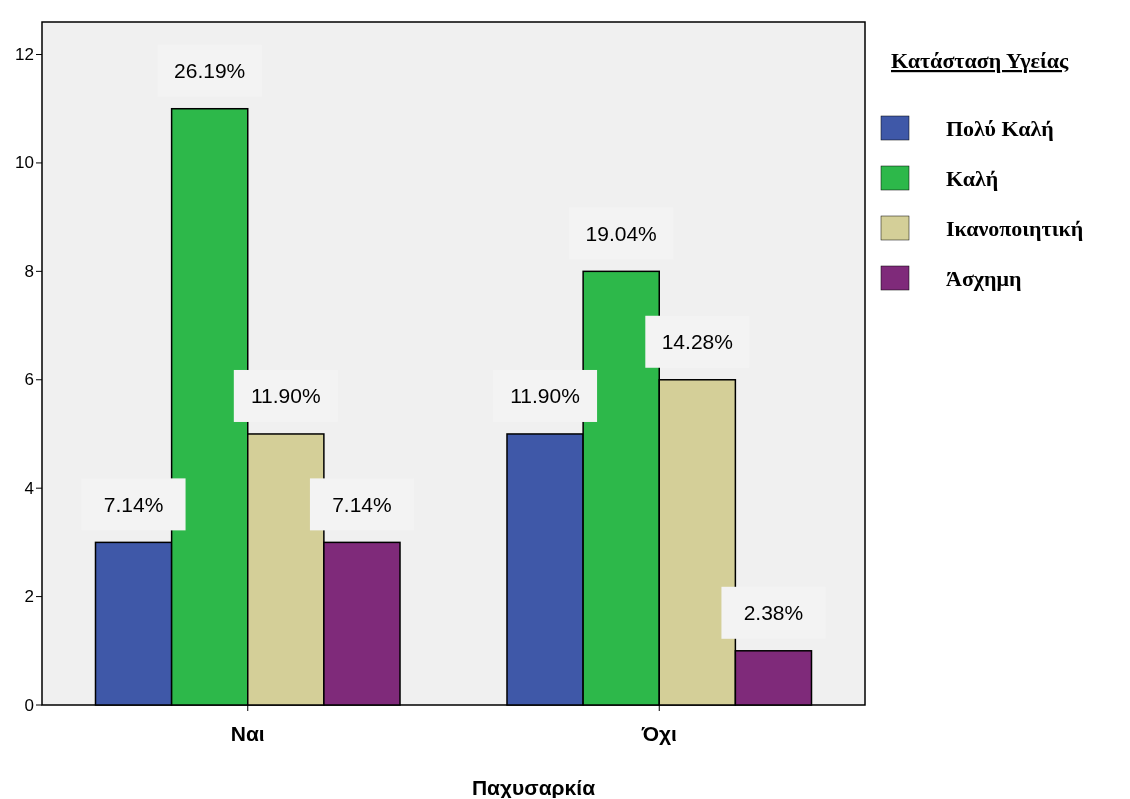 This screenshot has width=1130, height=799. I want to click on y-tick-label: 12, so click(24, 55).